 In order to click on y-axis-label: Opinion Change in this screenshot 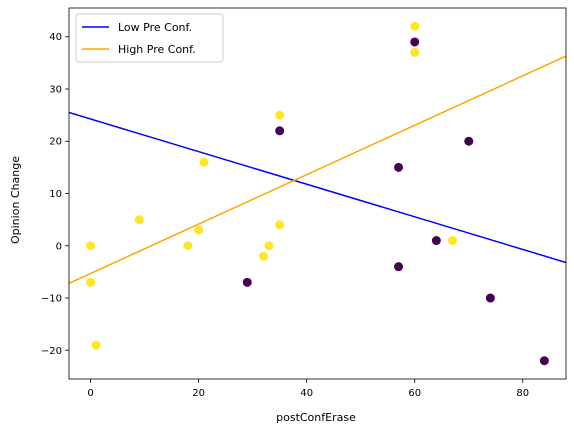, I will do `click(15, 200)`.